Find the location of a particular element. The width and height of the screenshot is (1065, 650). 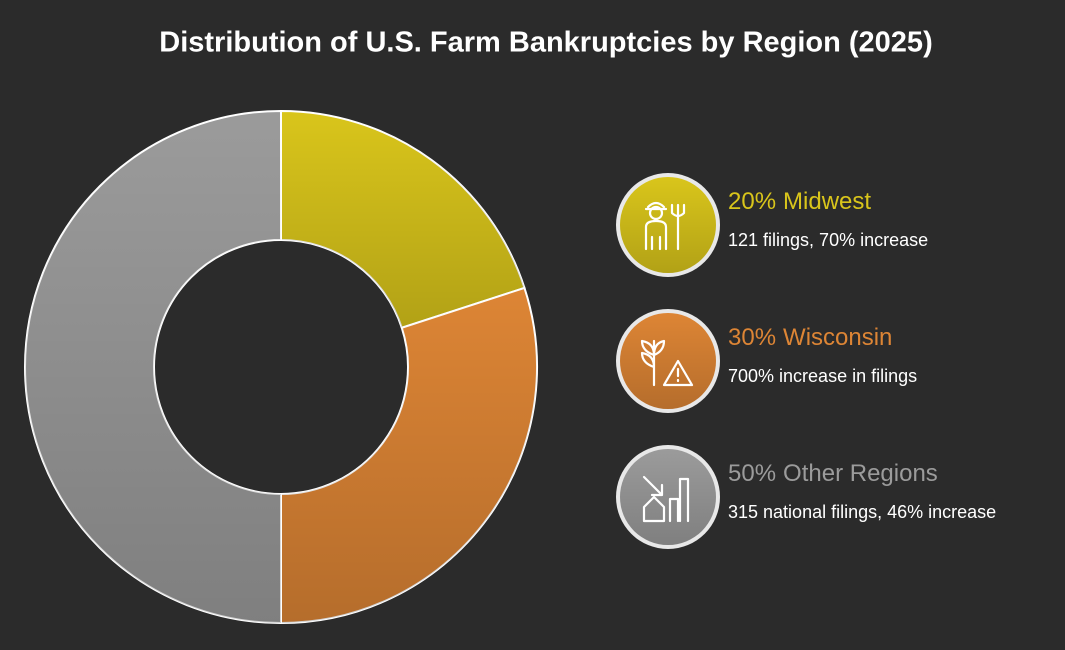

legend-value: 30% is located at coordinates (752, 337).